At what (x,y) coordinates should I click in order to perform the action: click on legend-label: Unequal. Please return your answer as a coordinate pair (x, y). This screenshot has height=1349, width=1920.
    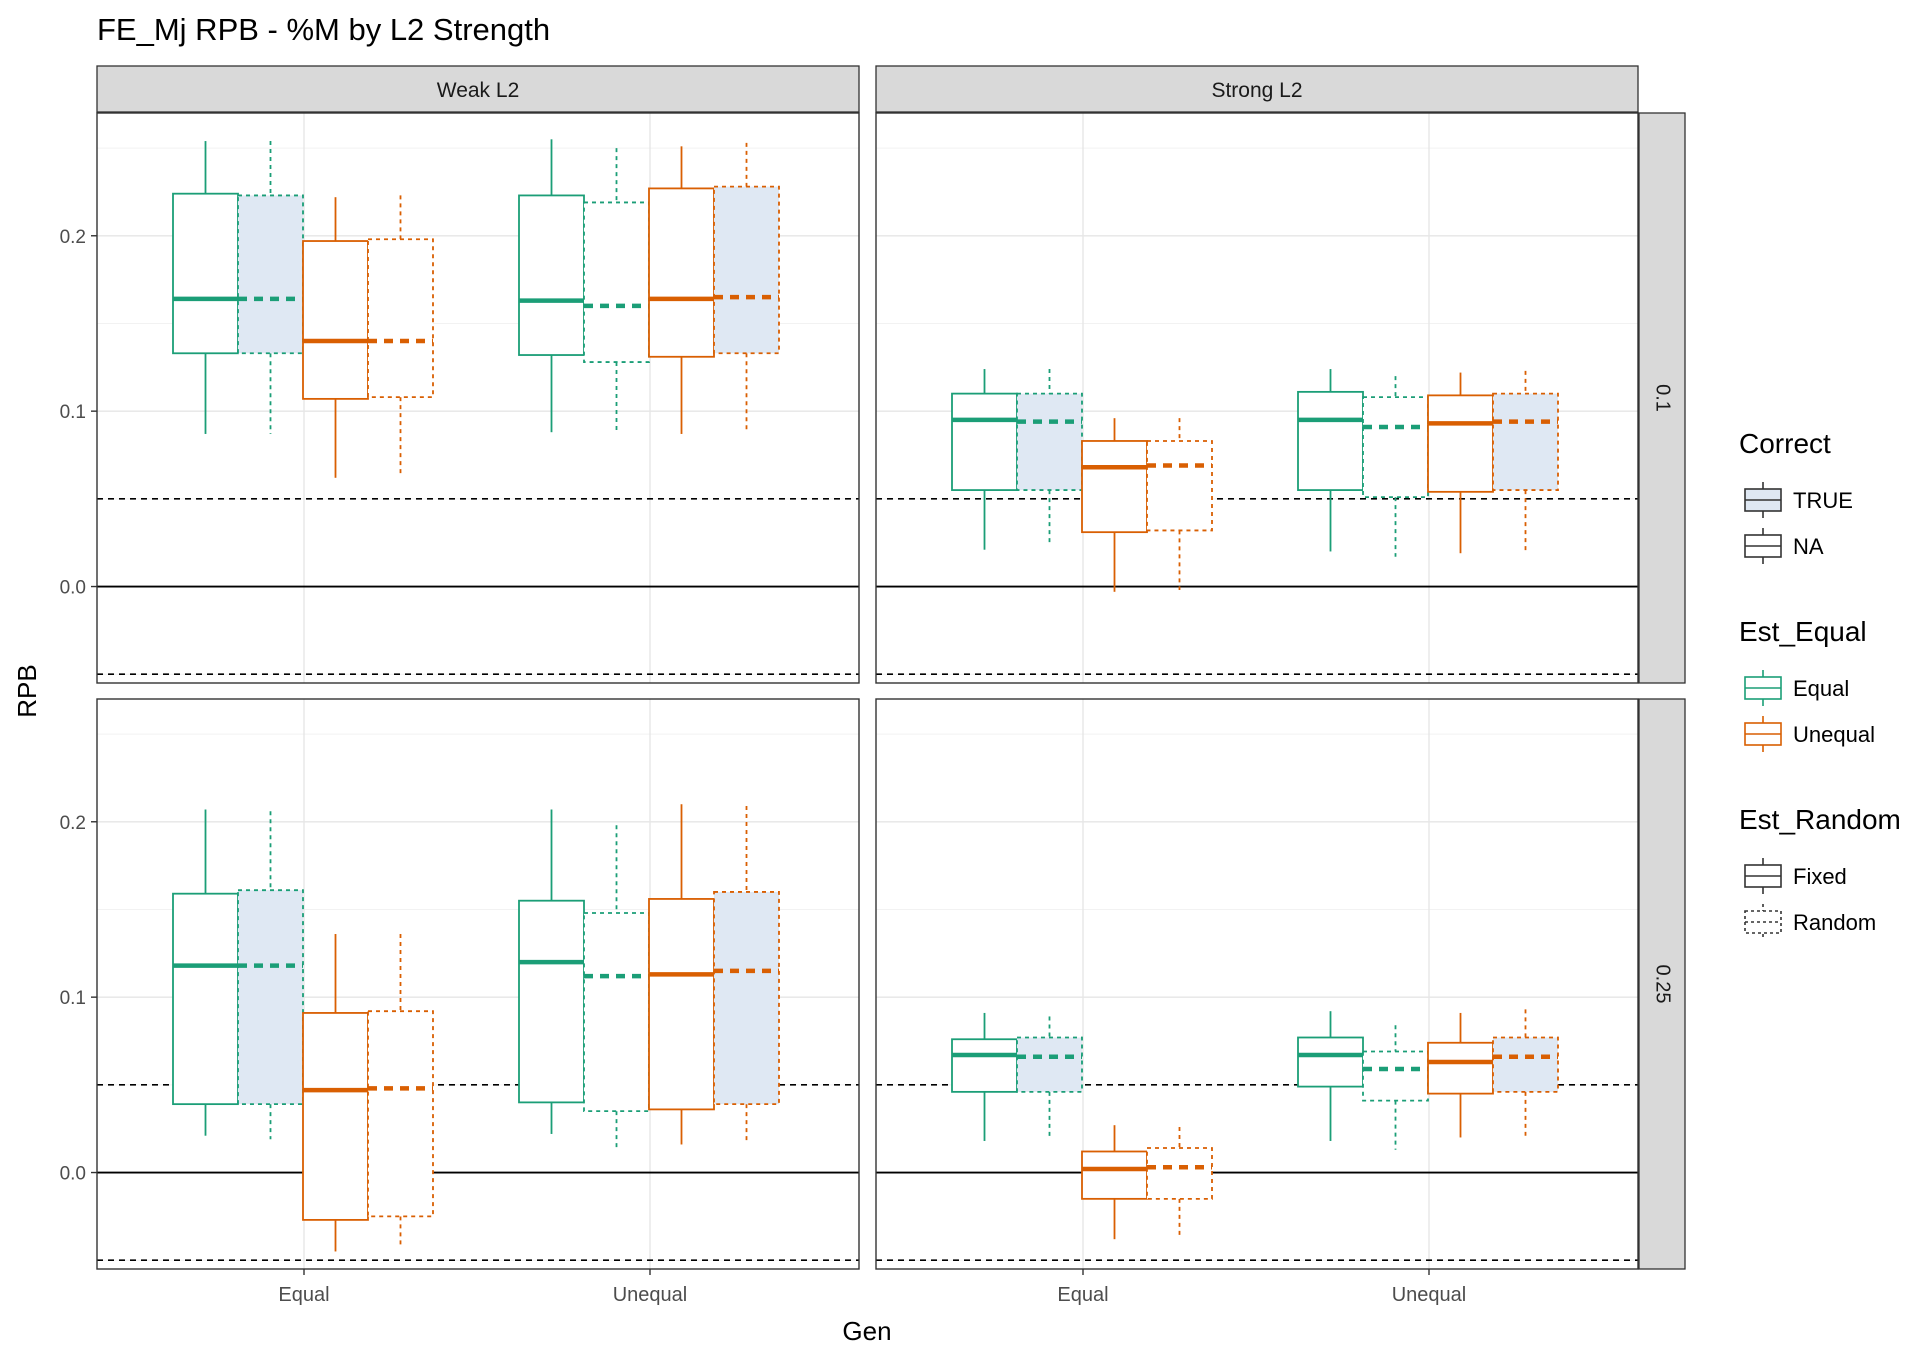
    Looking at the image, I should click on (1834, 734).